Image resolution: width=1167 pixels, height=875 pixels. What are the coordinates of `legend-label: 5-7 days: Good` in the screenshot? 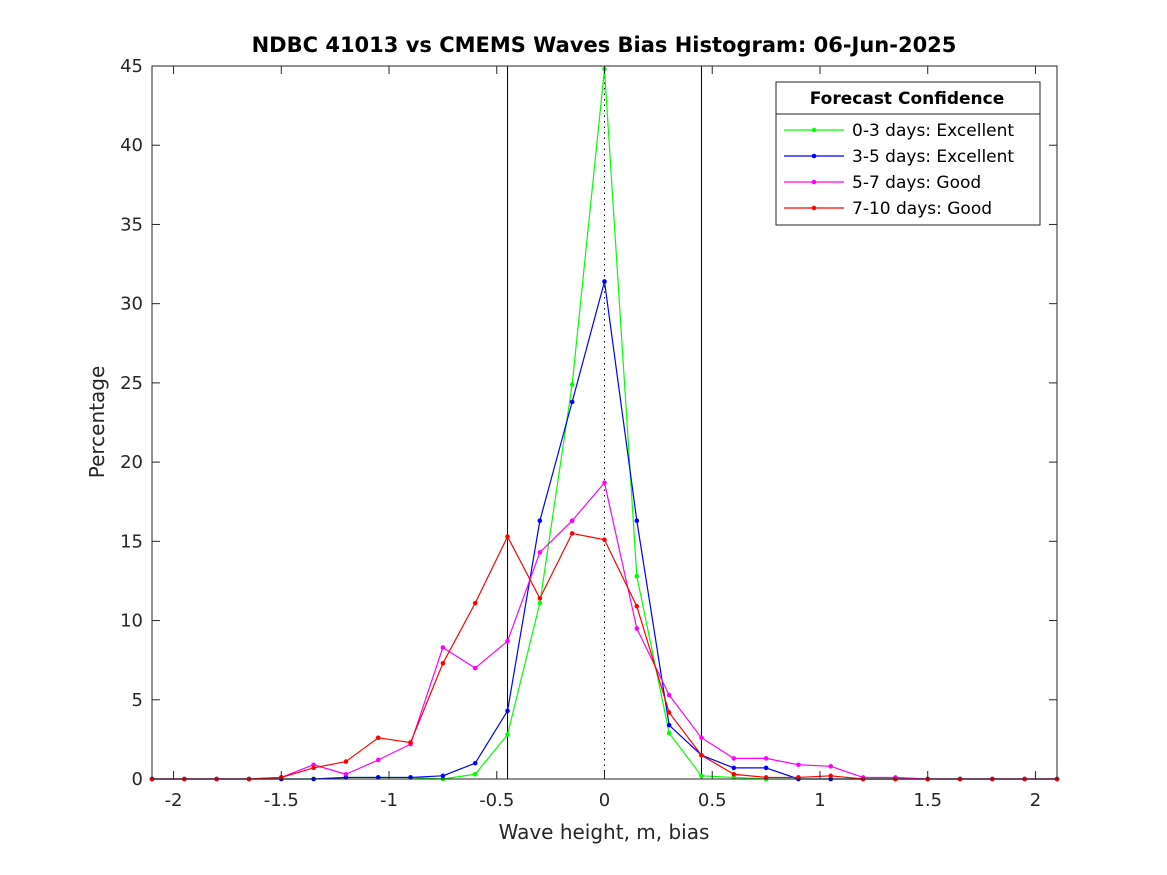 It's located at (916, 183).